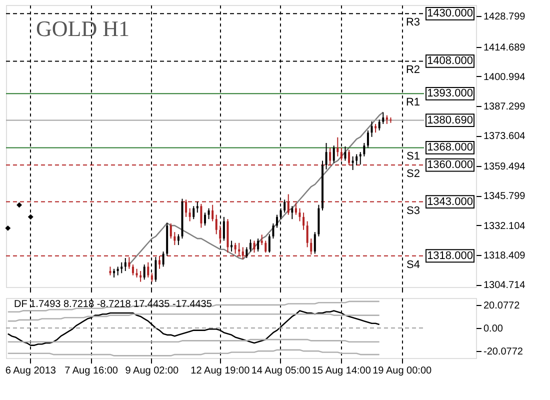  Describe the element at coordinates (413, 102) in the screenshot. I see `annotation: R1` at that location.